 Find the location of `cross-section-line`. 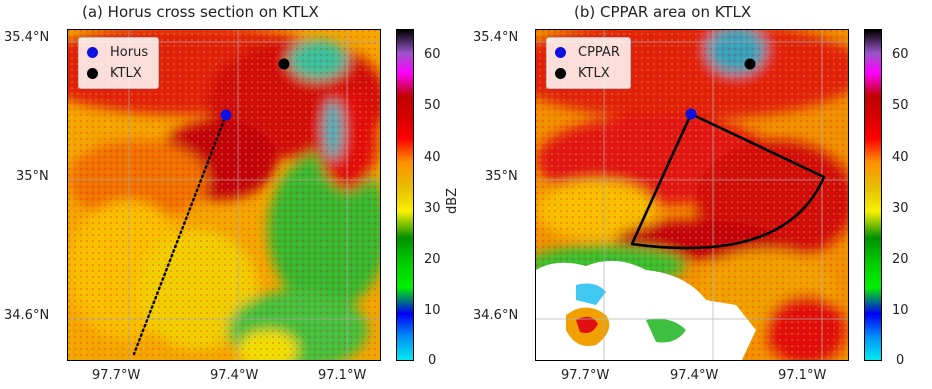

cross-section-line is located at coordinates (180, 234).